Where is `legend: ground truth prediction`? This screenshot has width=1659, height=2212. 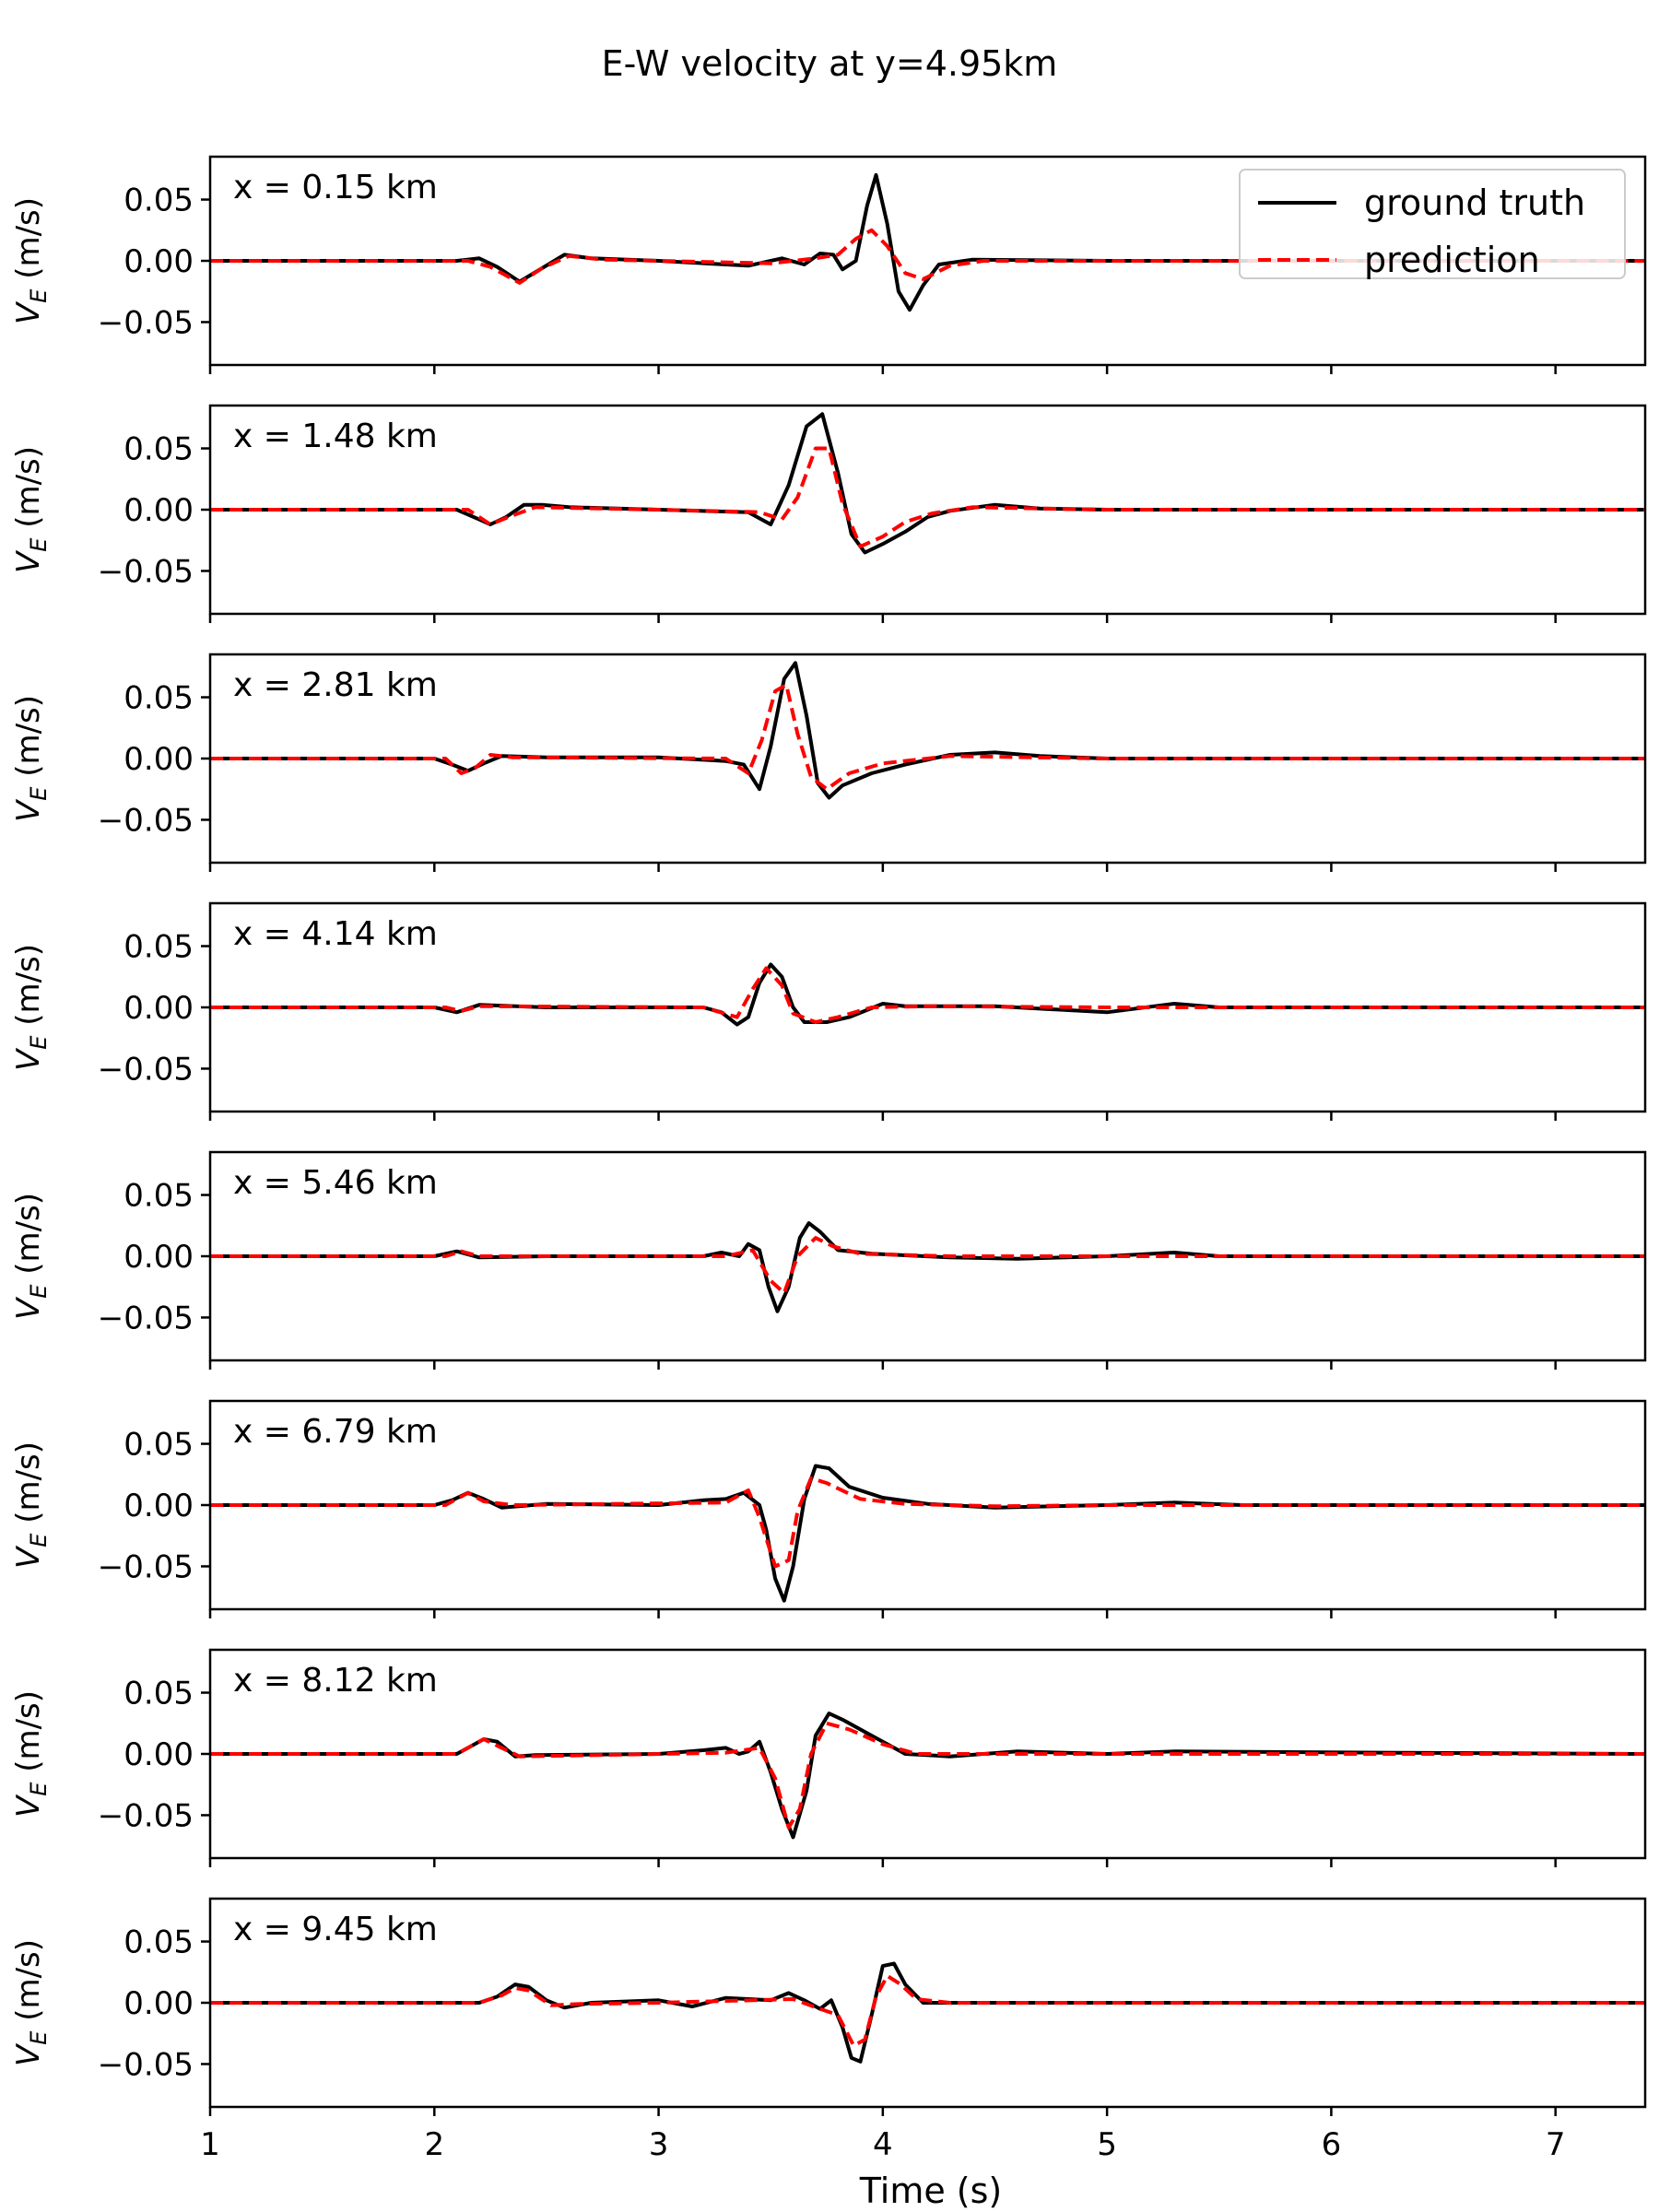 legend: ground truth prediction is located at coordinates (1432, 224).